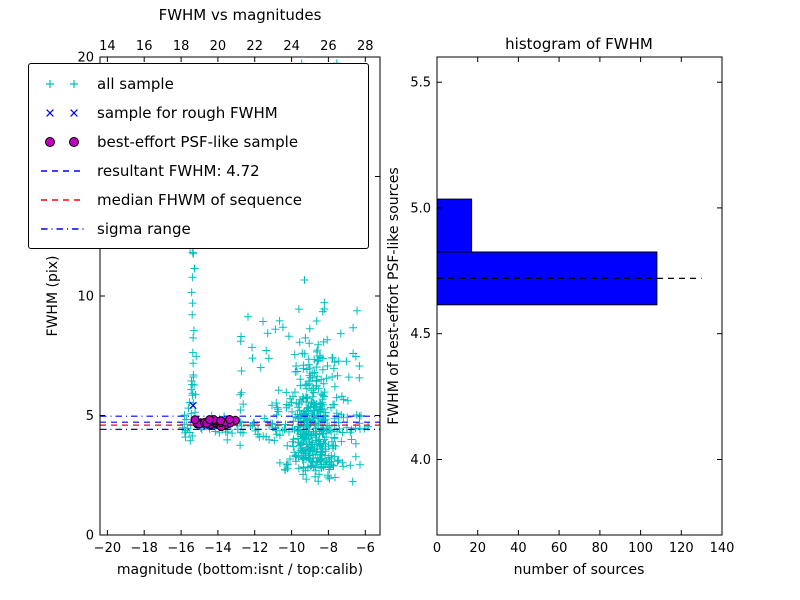 The height and width of the screenshot is (600, 800). I want to click on x-tick-label-top: 26, so click(328, 46).